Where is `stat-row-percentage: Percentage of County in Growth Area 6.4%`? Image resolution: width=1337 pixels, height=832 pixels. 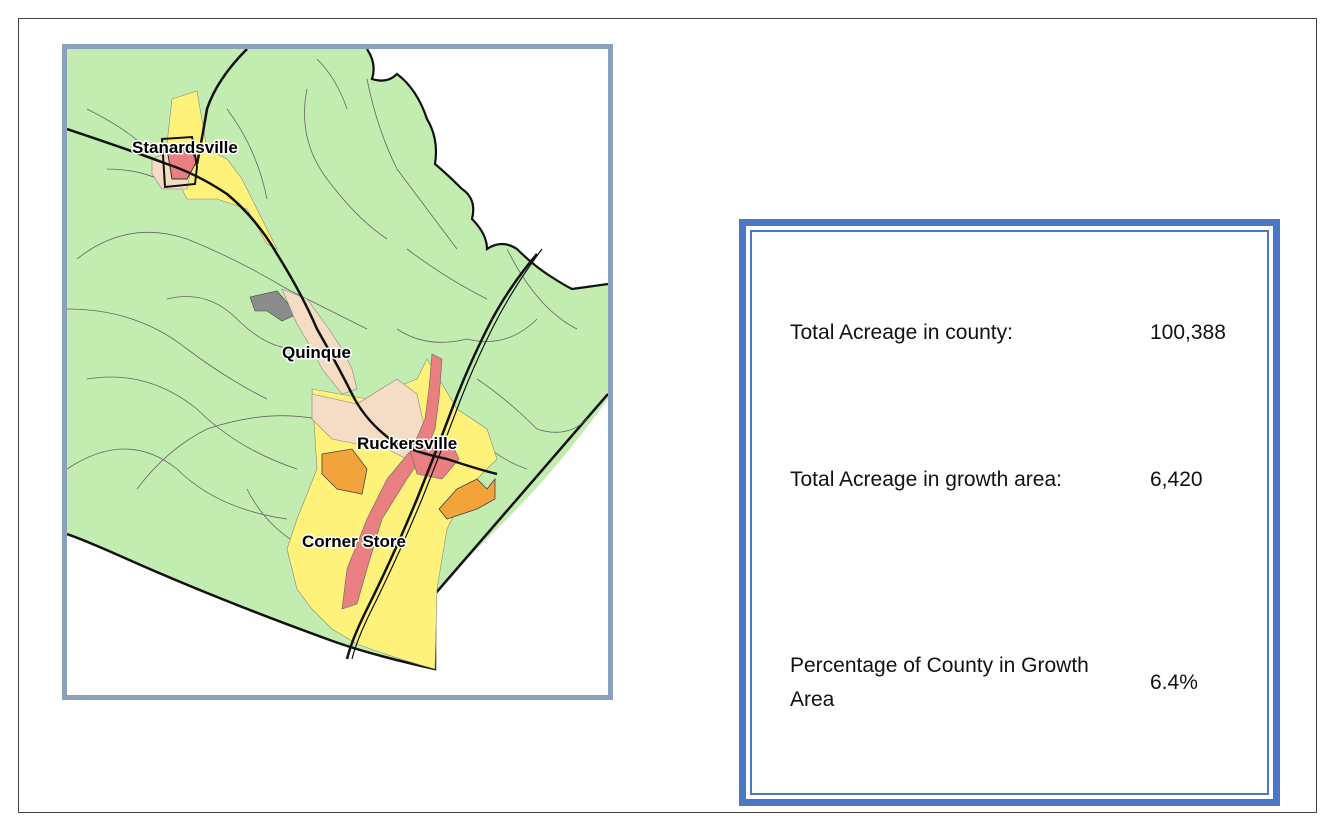 stat-row-percentage: Percentage of County in Growth Area 6.4% is located at coordinates (1025, 682).